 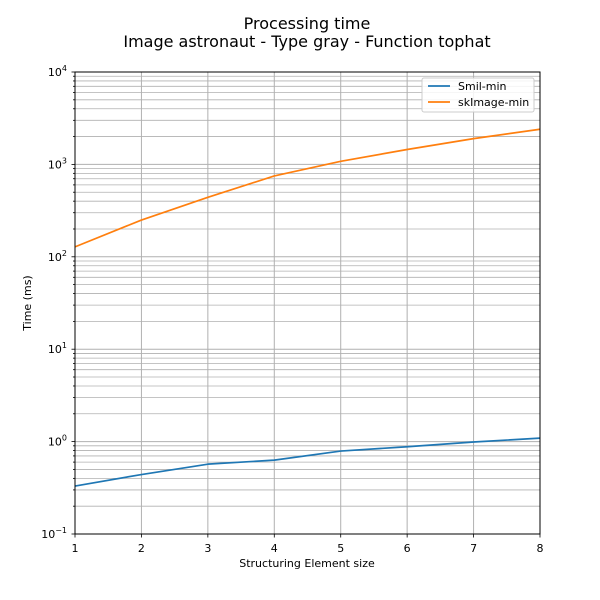 What do you see at coordinates (57, 348) in the screenshot?
I see `y-tick-label: 10¹` at bounding box center [57, 348].